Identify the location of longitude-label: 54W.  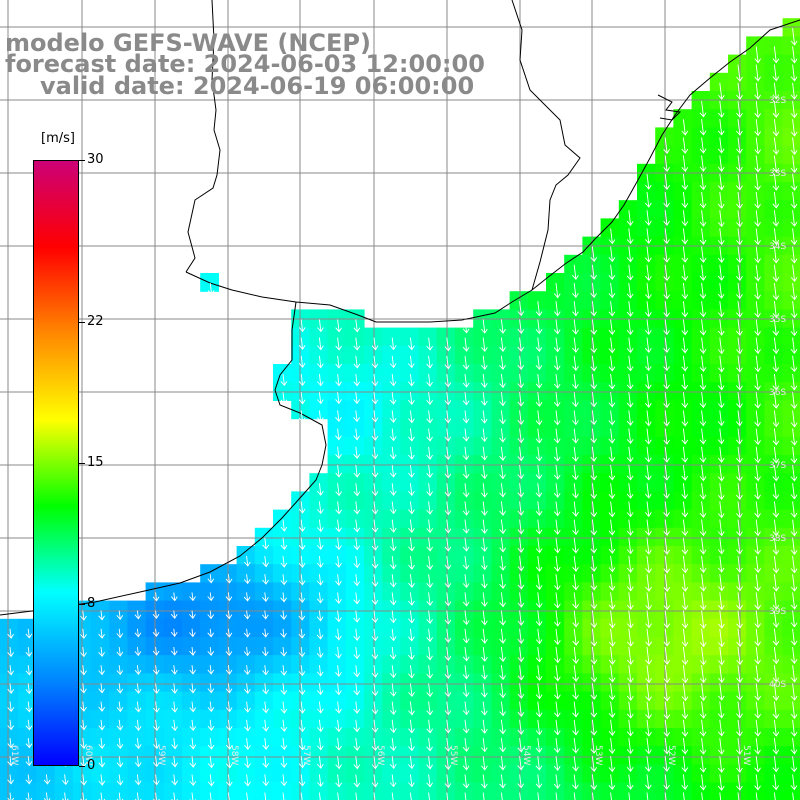
(526, 755).